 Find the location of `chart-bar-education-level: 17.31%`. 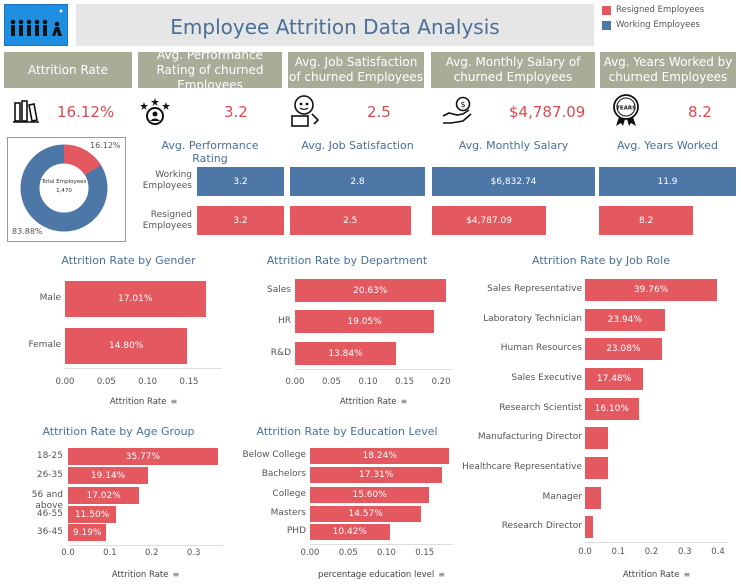

chart-bar-education-level: 17.31% is located at coordinates (376, 475).